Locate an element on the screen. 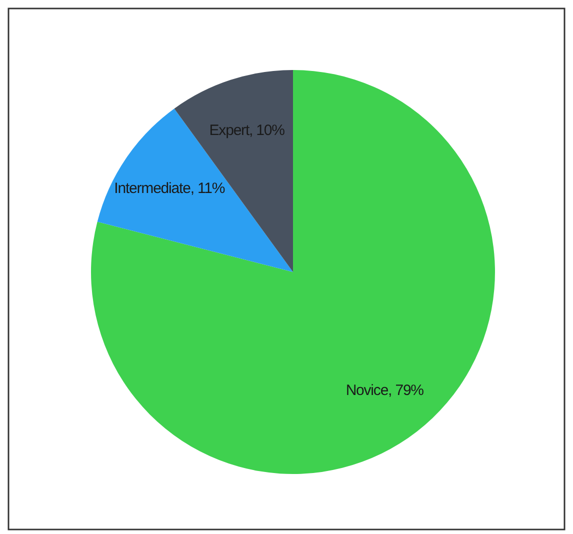 Image resolution: width=573 pixels, height=534 pixels. slice-label: Novice, 79% is located at coordinates (385, 391).